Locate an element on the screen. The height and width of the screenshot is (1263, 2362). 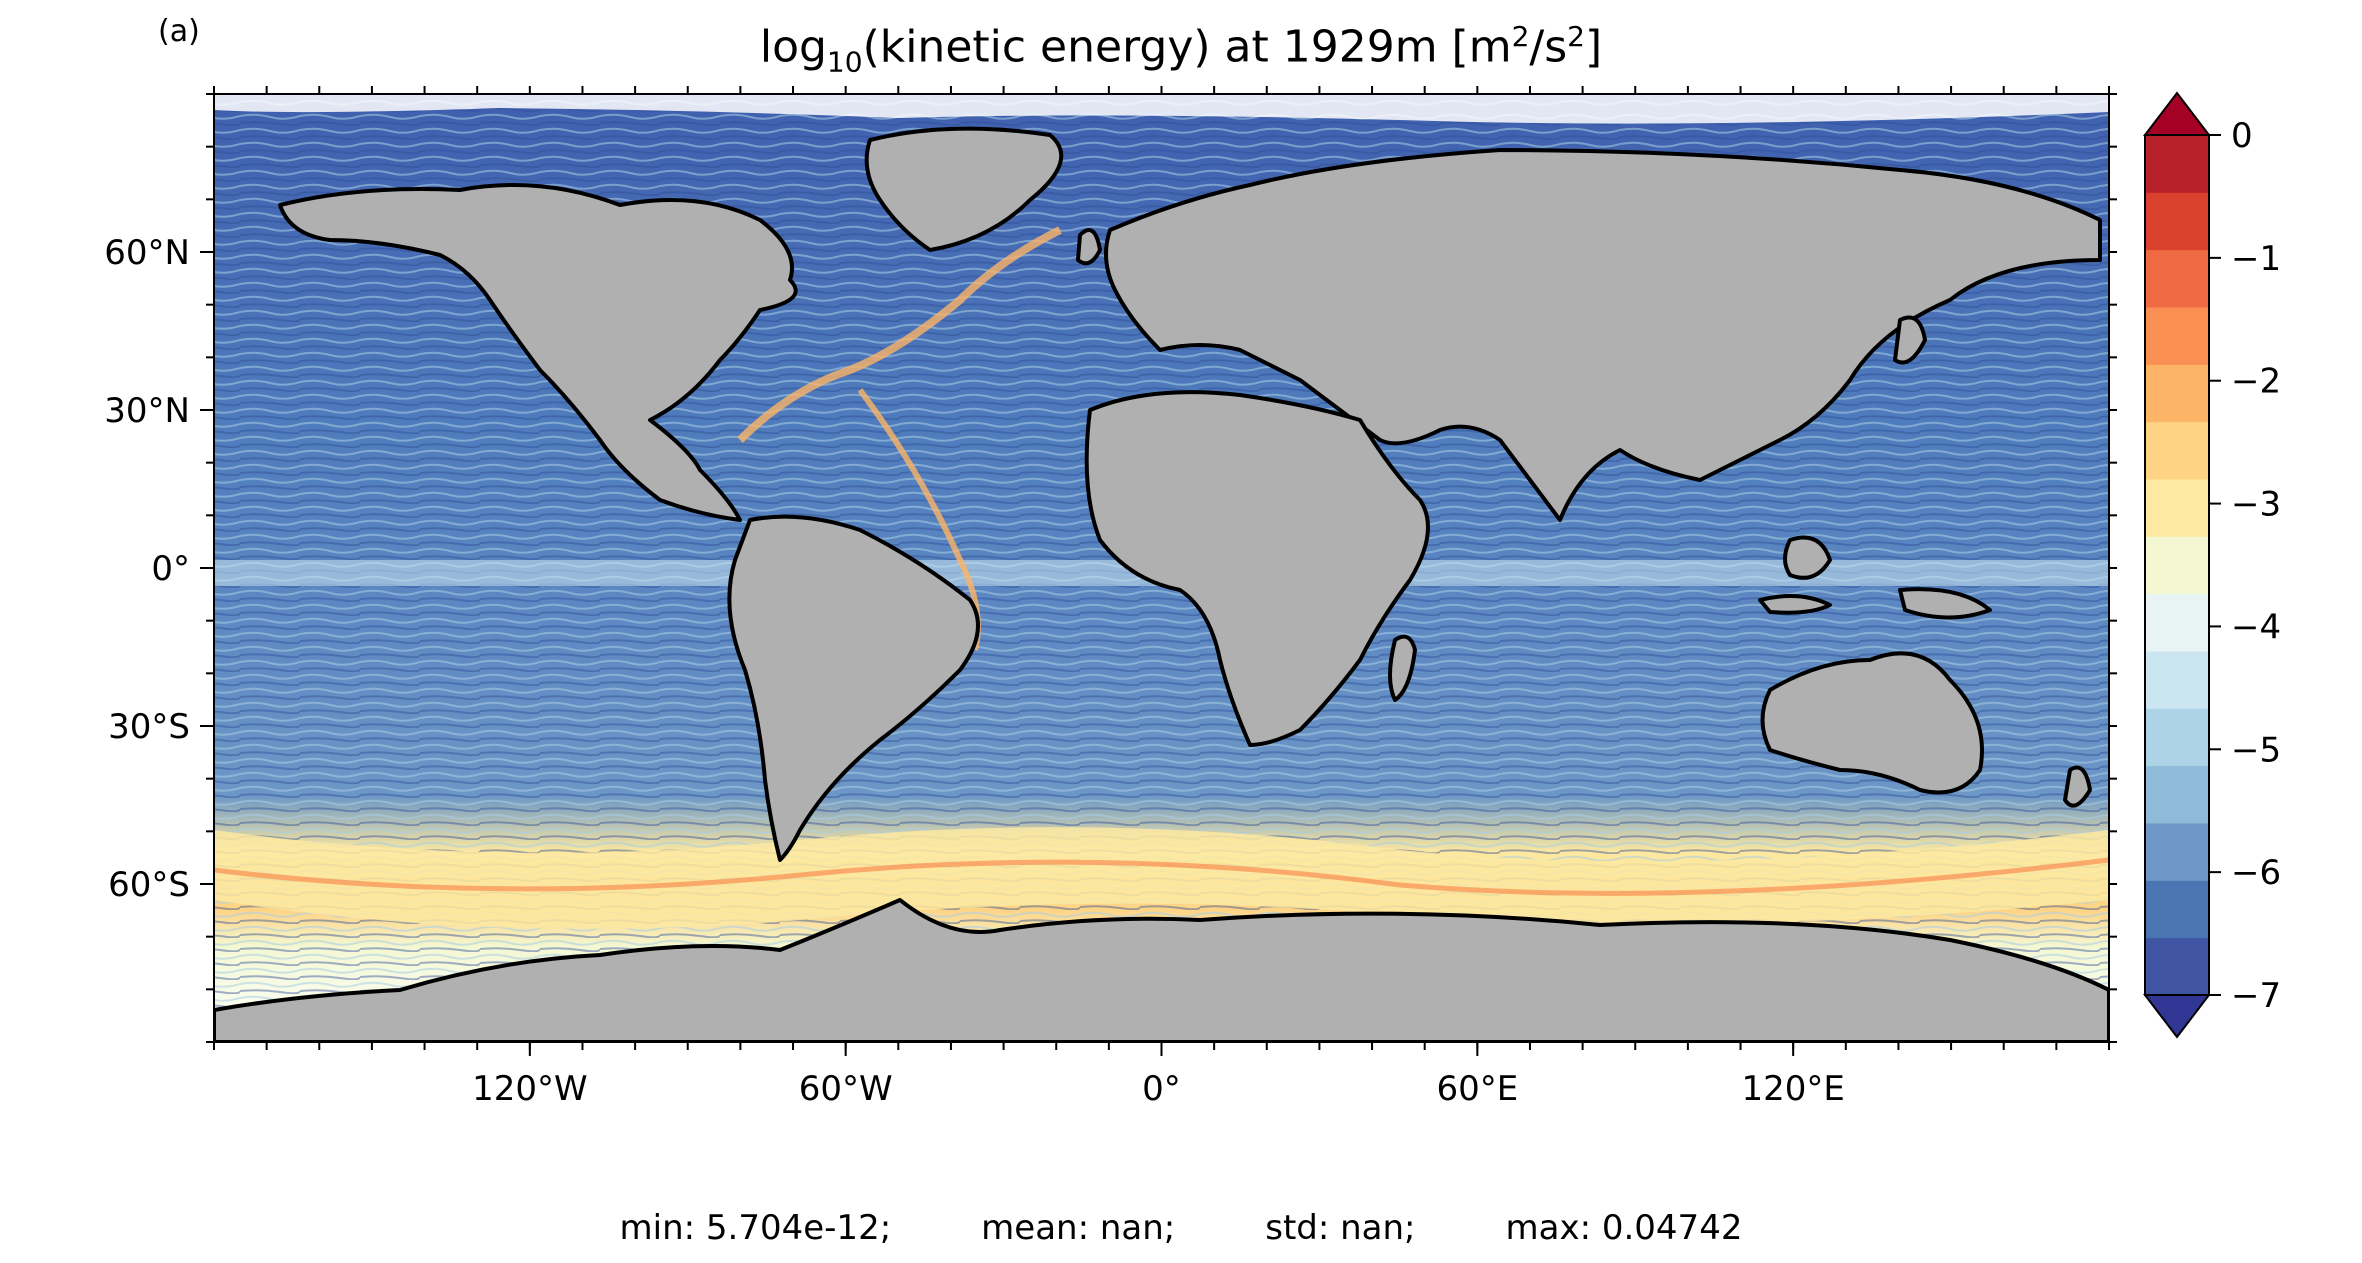
australia is located at coordinates (1872, 723).